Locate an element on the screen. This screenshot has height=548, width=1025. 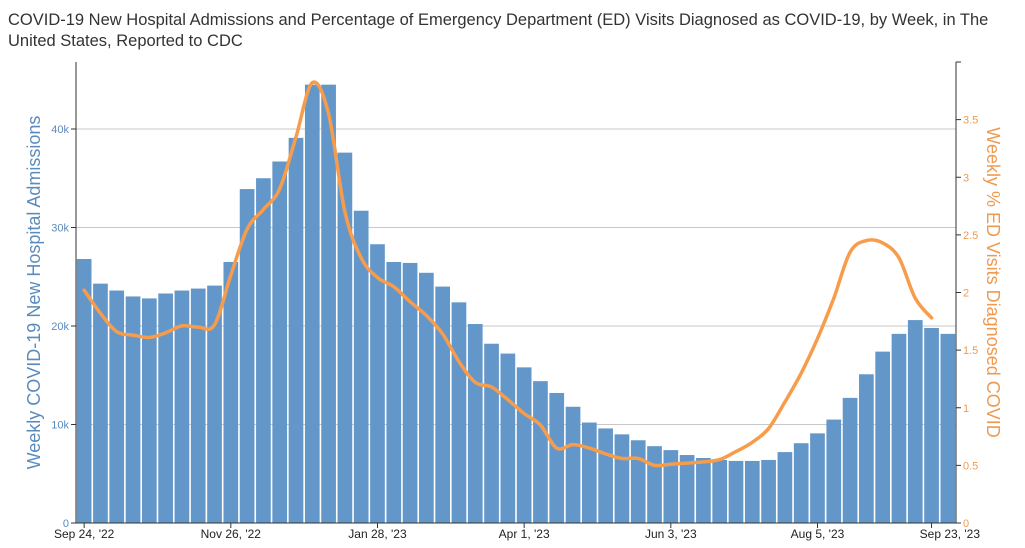
right-axis-title: Weekly % ED Visits Diagnosed COVID is located at coordinates (993, 282).